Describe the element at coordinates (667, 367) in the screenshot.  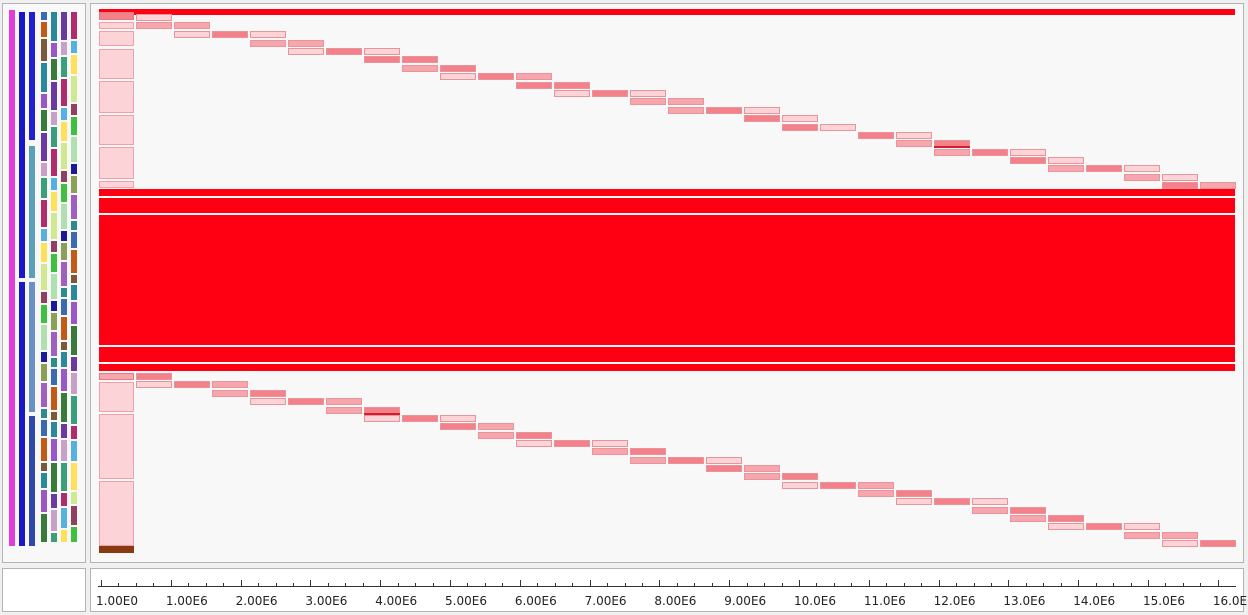
I see `main-block-bottom` at that location.